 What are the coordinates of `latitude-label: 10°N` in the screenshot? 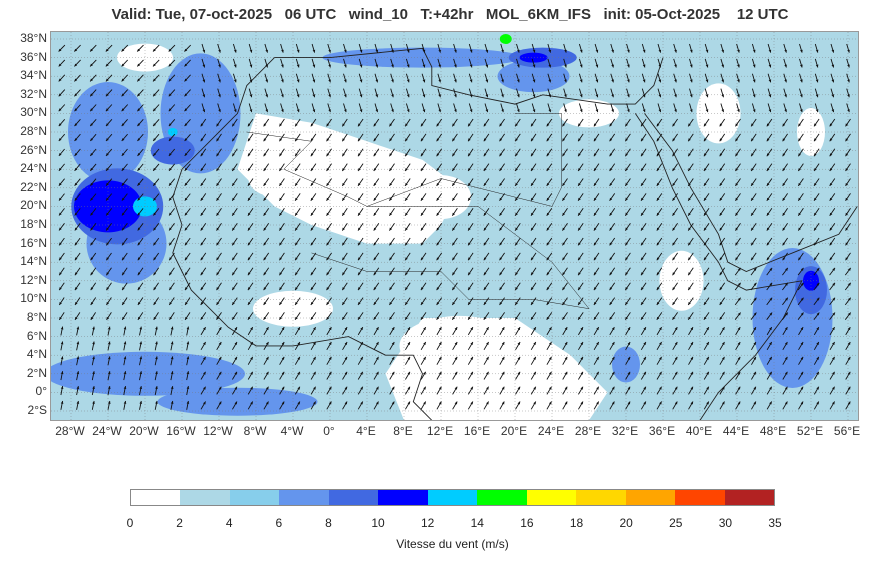 It's located at (33, 298).